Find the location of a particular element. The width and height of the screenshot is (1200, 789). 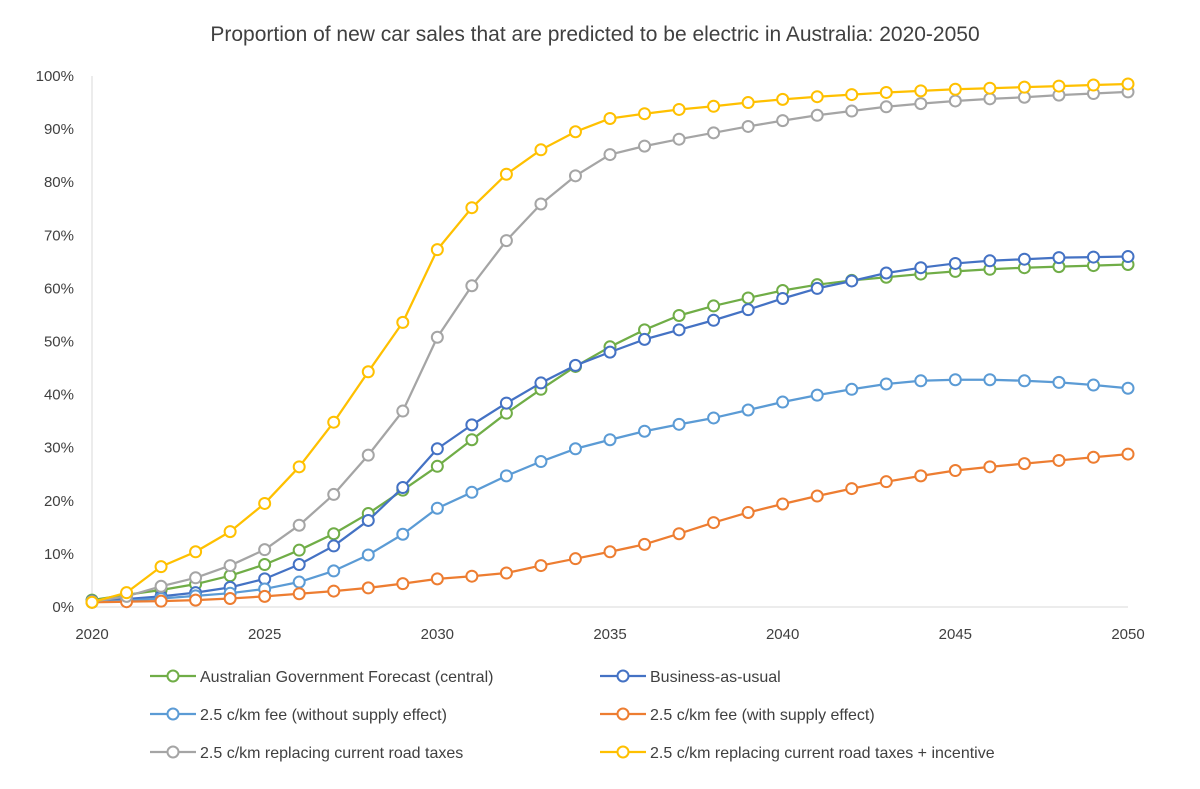

legend-label: 2.5 c/km fee (with supply effect) is located at coordinates (762, 715).